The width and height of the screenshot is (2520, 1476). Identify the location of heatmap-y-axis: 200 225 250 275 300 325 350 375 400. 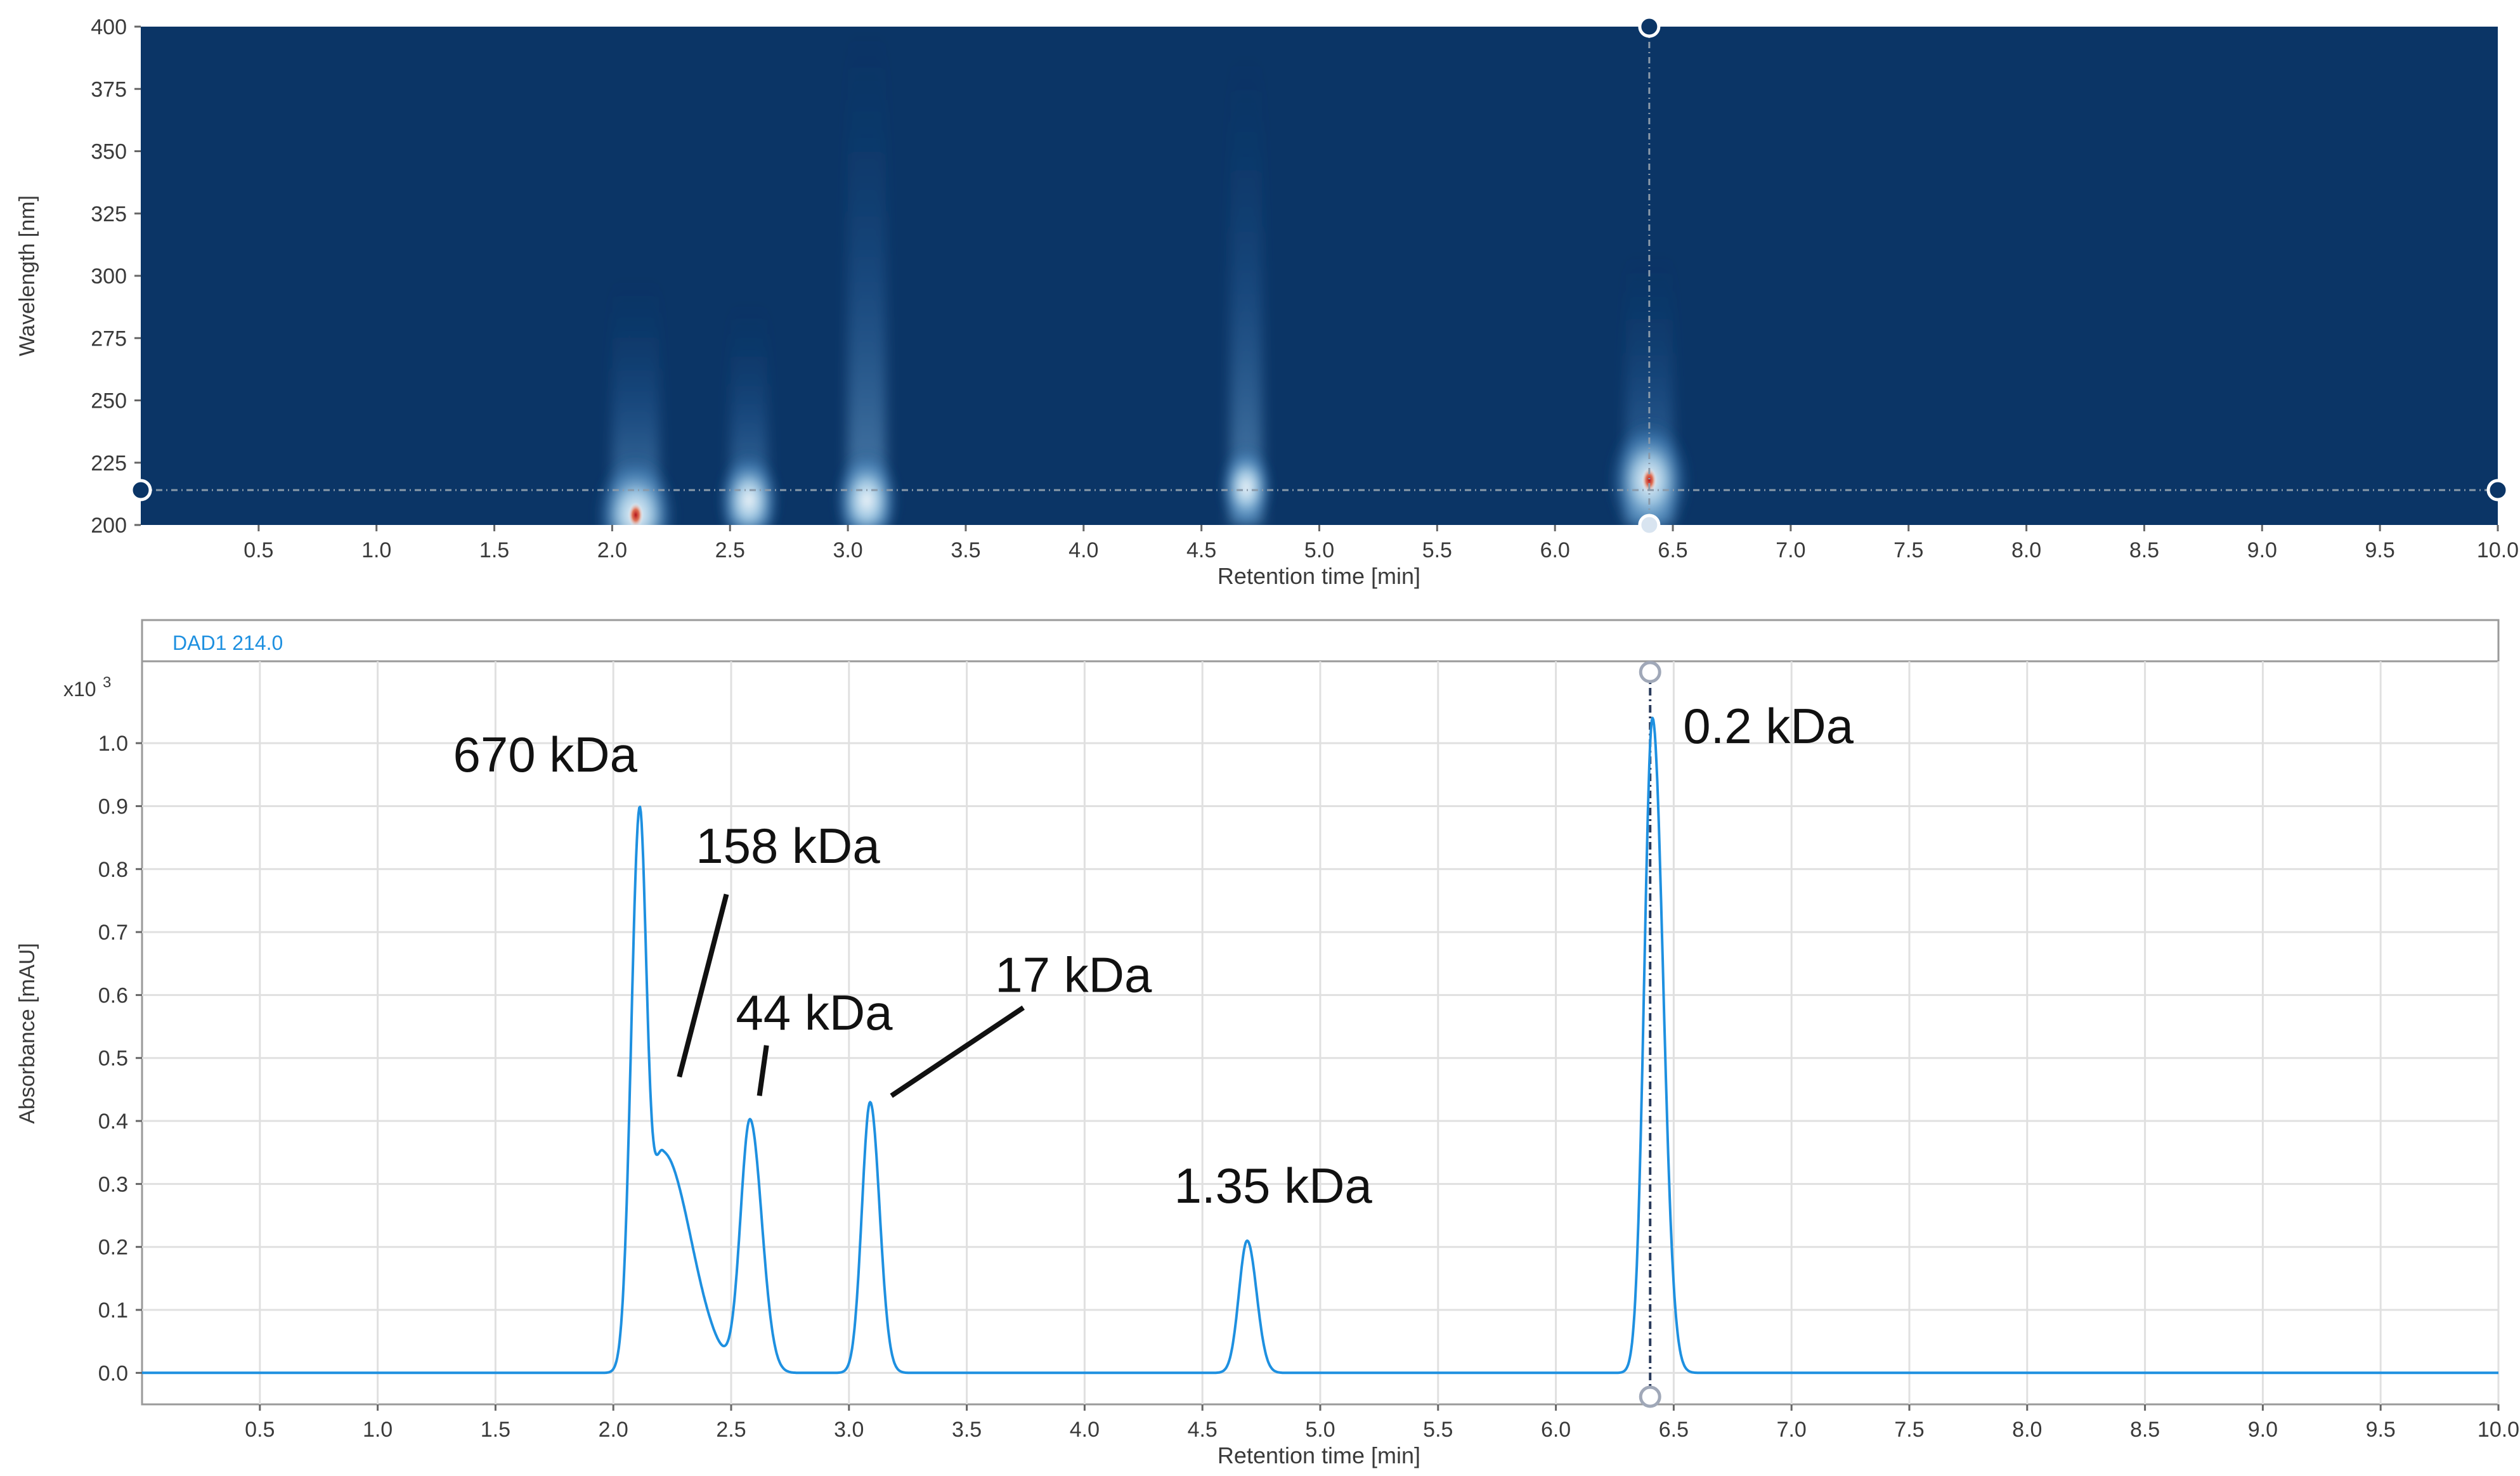
(116, 276).